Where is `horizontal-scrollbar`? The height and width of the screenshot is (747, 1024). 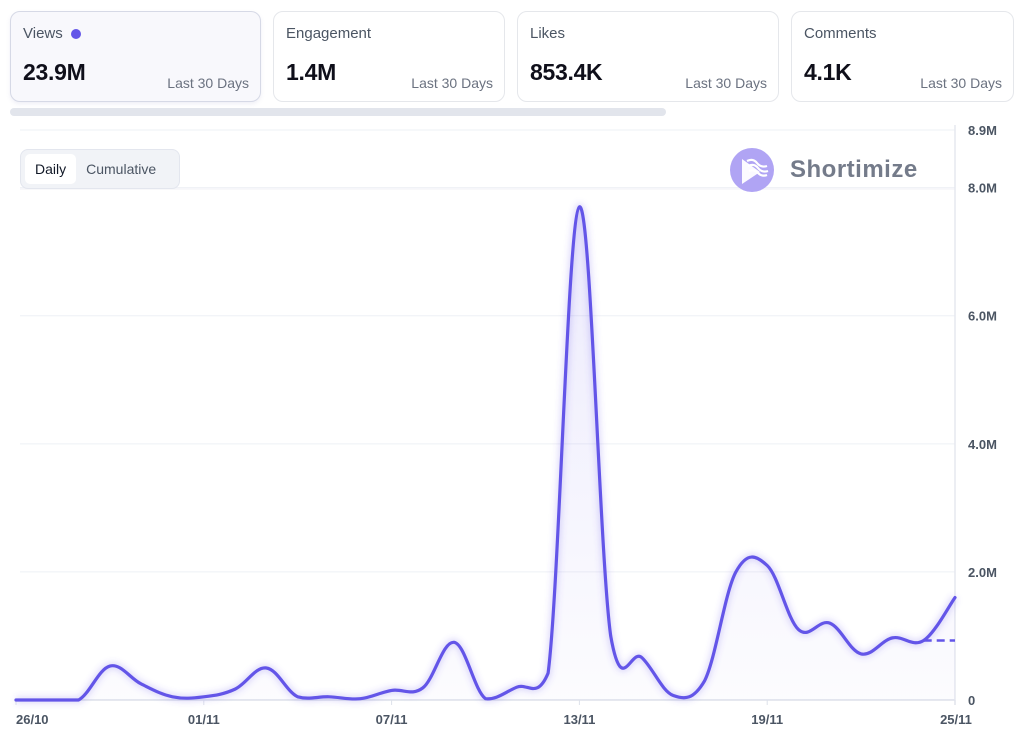 horizontal-scrollbar is located at coordinates (338, 112).